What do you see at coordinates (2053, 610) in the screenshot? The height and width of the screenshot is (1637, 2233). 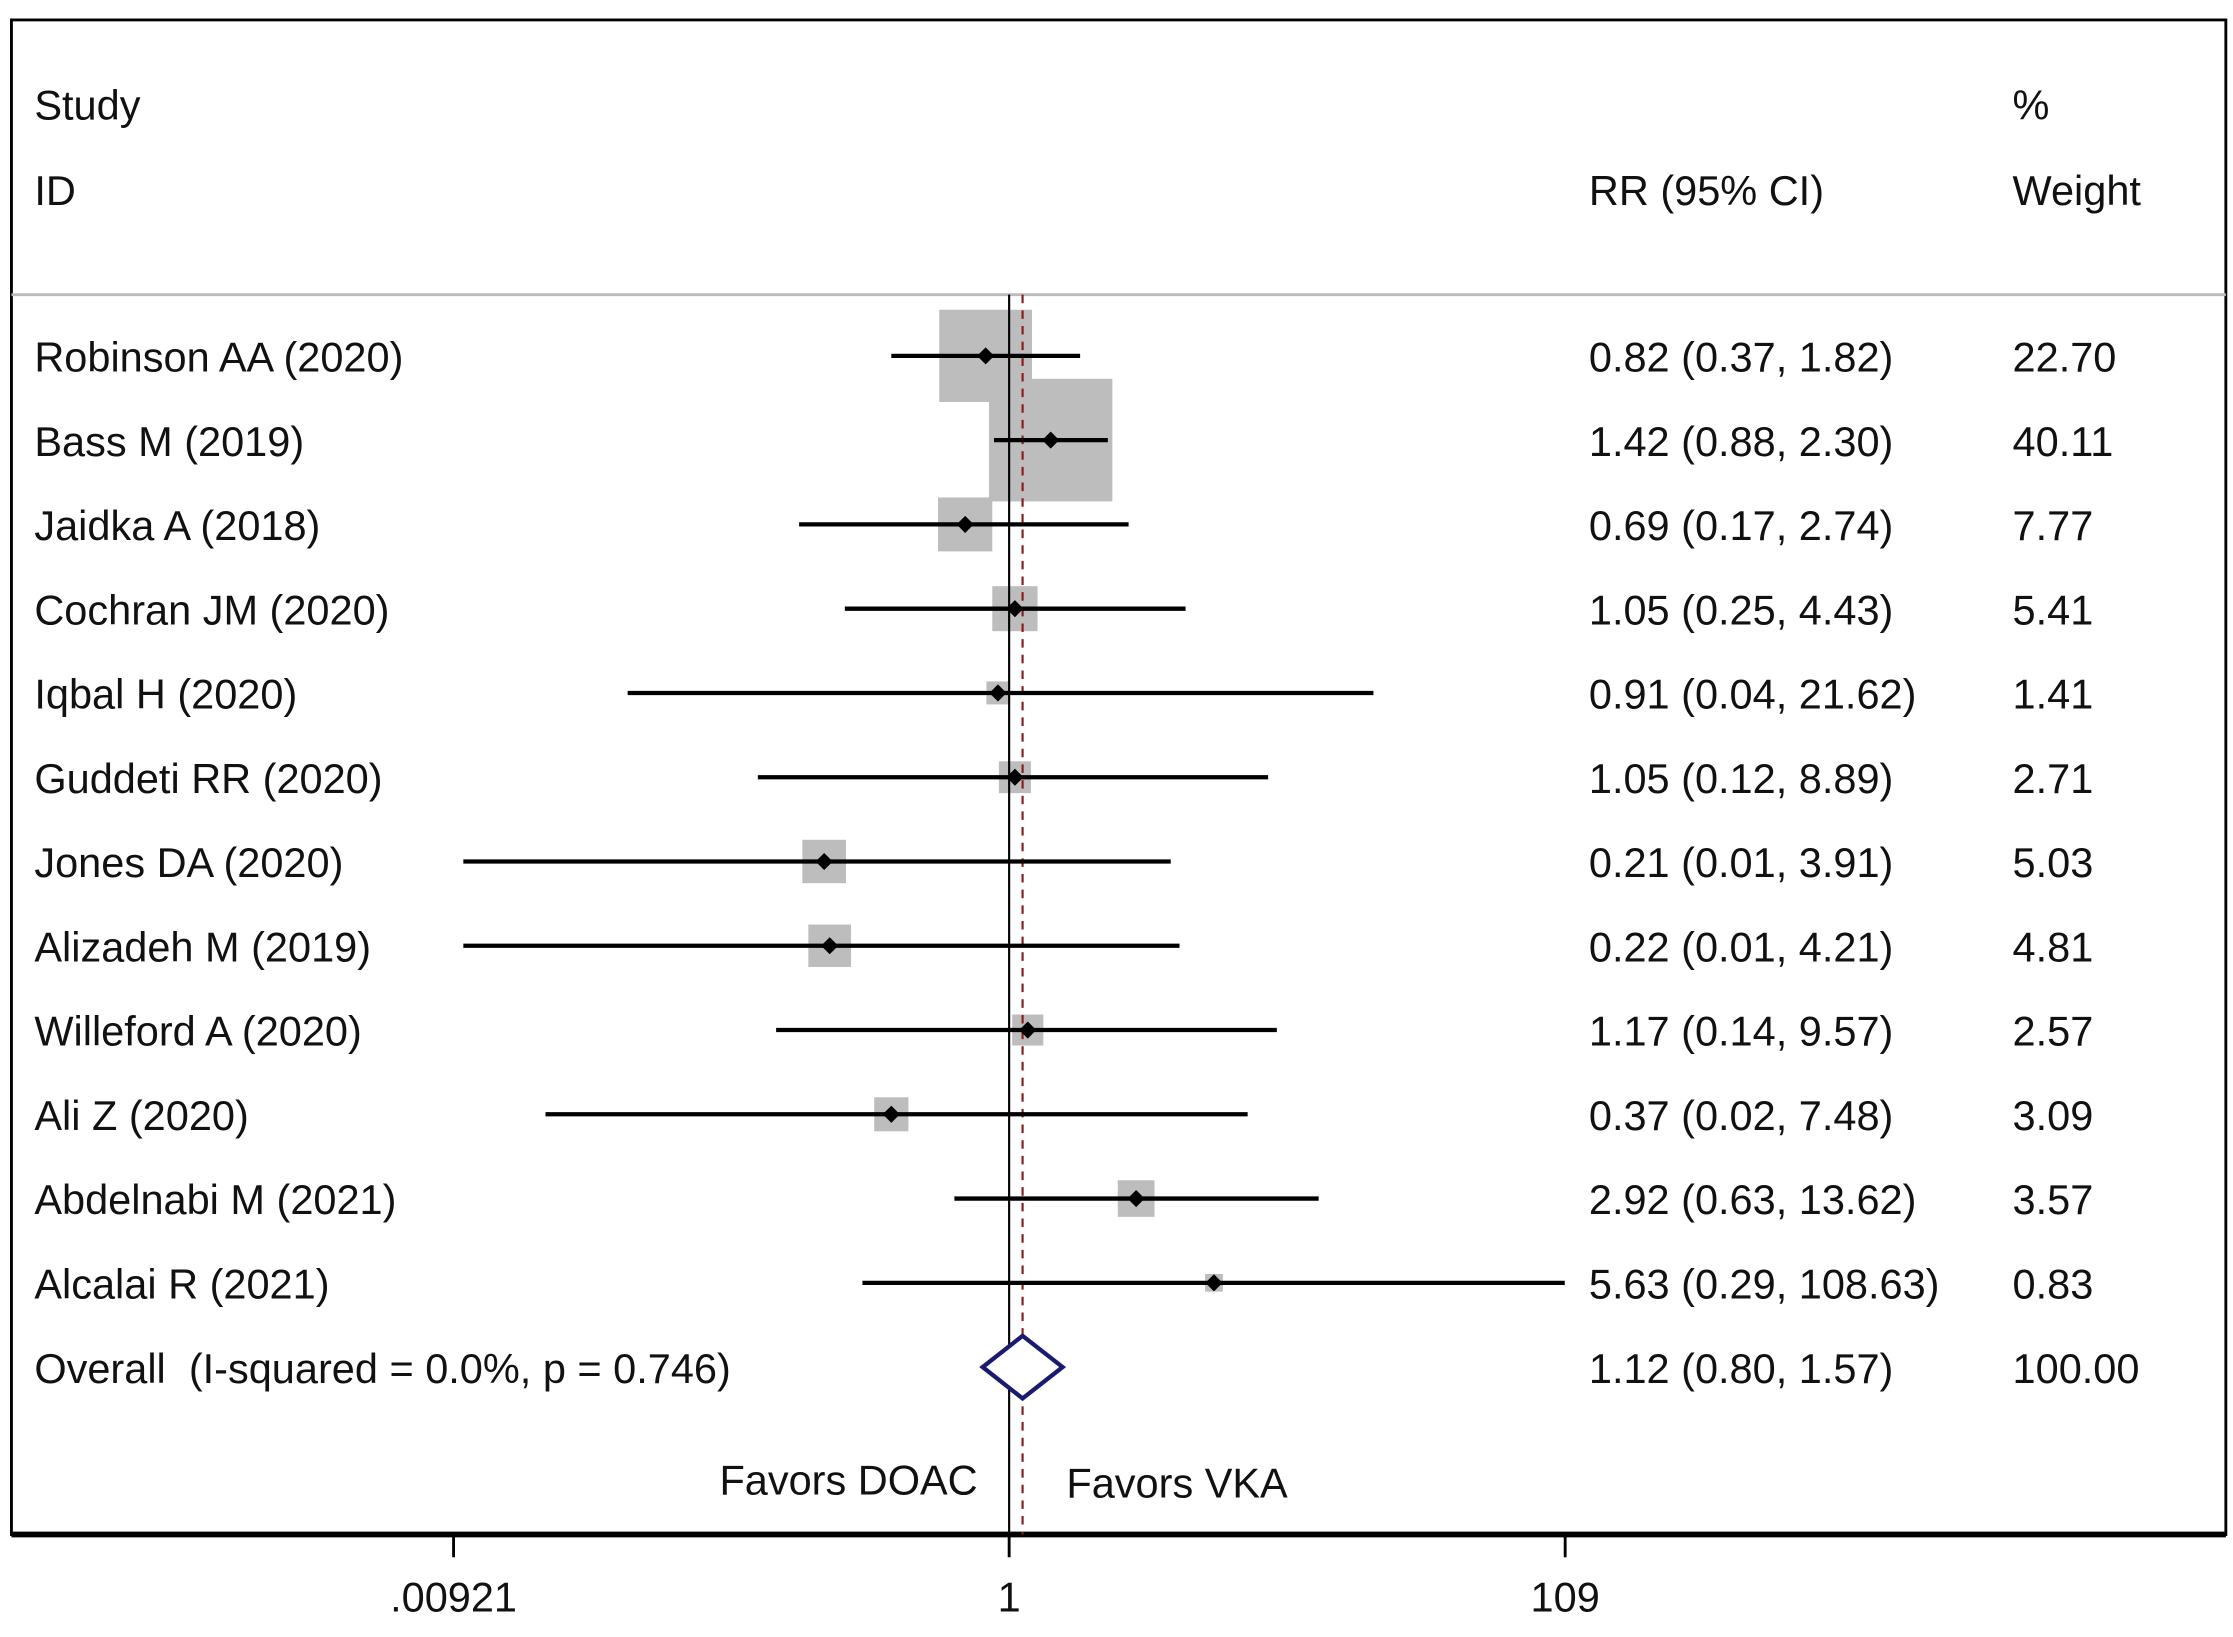 I see `weight-label: 5.41` at bounding box center [2053, 610].